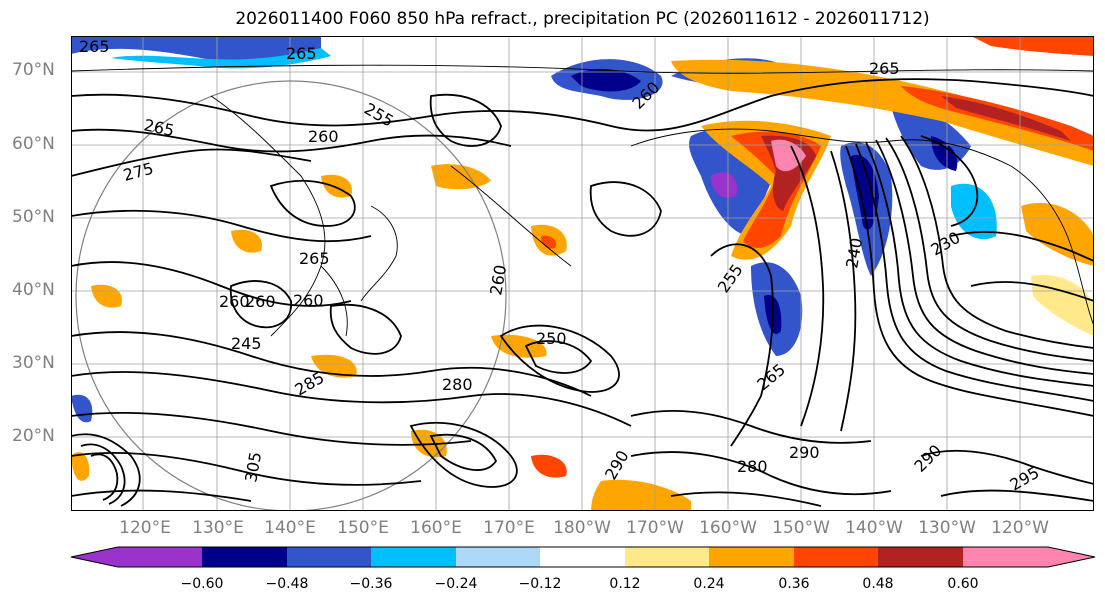  I want to click on contour-label: 250, so click(551, 338).